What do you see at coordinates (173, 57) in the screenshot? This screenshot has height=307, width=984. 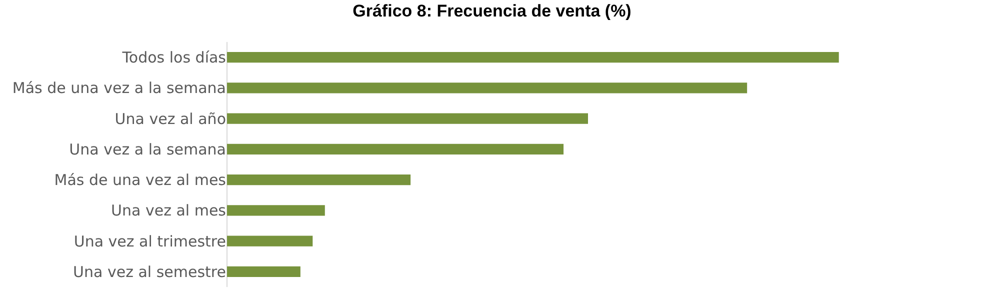 I see `y-tick-label: Todos los días` at bounding box center [173, 57].